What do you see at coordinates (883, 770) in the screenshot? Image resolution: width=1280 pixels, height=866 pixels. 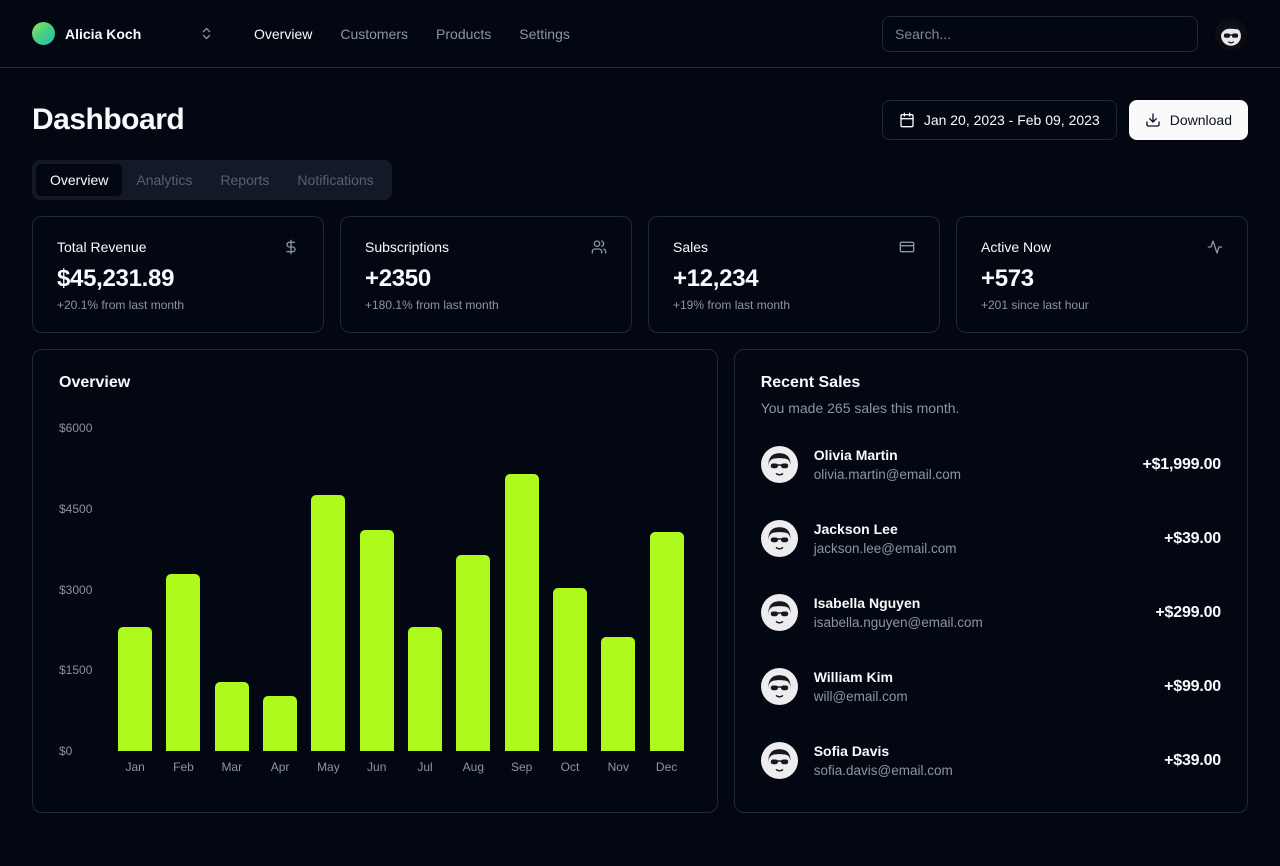 I see `customer-email: sofia.davis@email.com` at bounding box center [883, 770].